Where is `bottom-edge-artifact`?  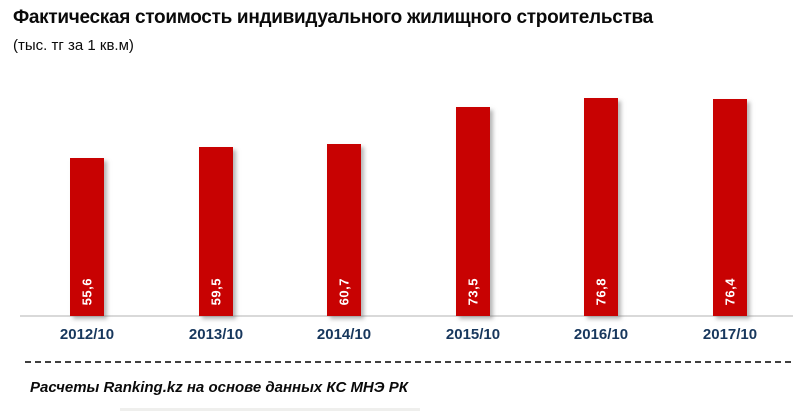
bottom-edge-artifact is located at coordinates (270, 409).